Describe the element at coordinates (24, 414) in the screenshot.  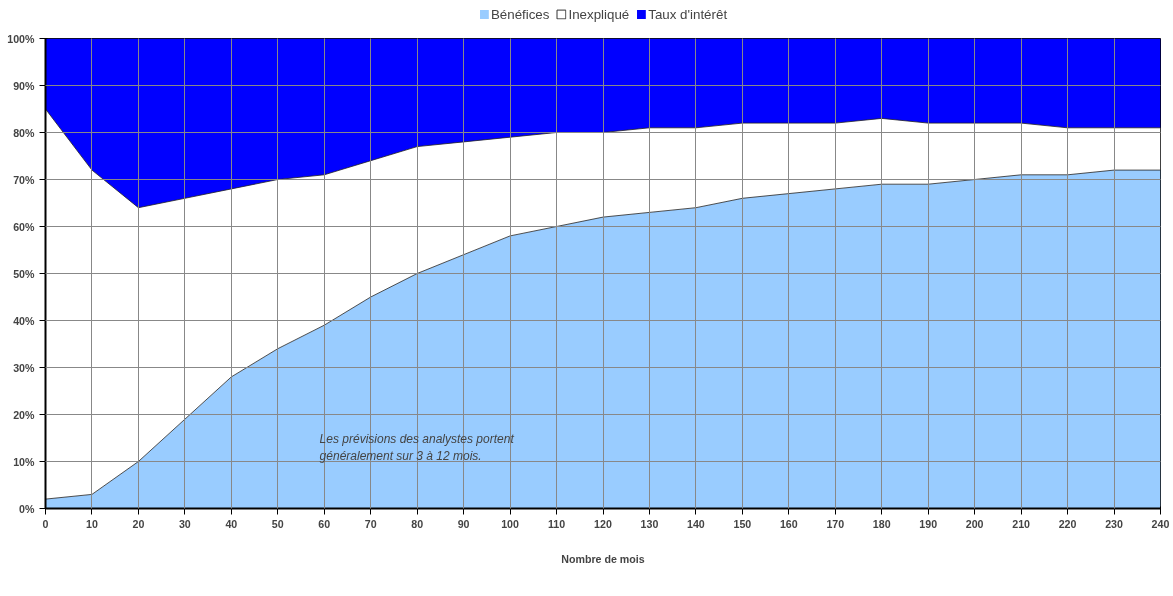
I see `y-tick-label: 20%` at that location.